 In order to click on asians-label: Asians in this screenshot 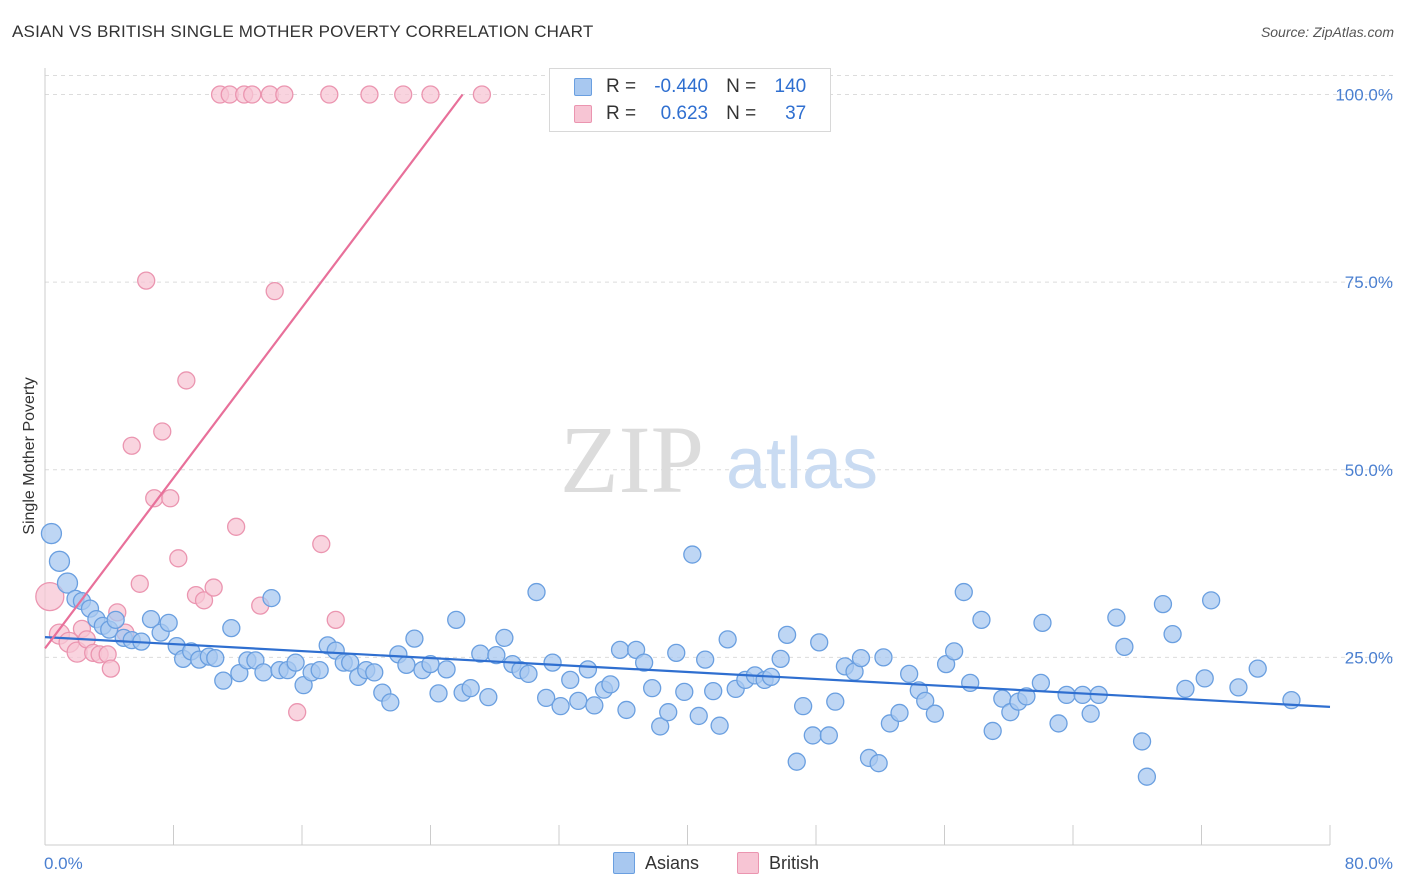, I will do `click(672, 862)`.